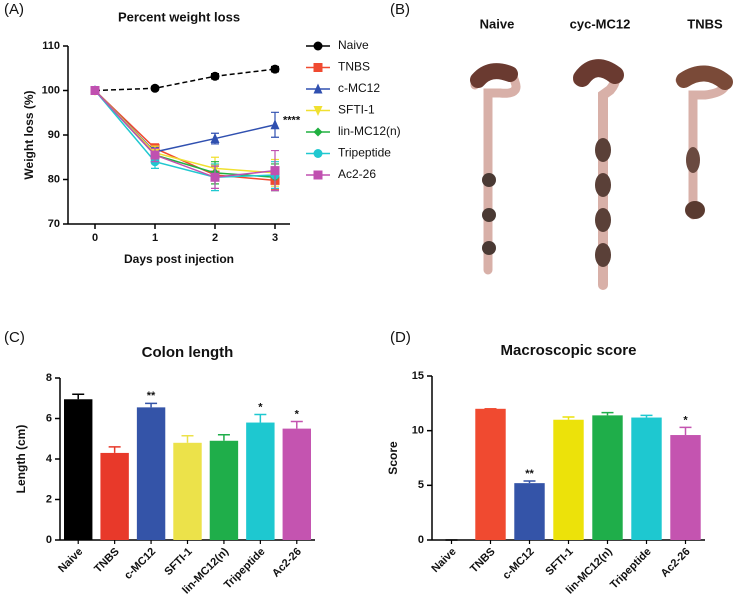 The image size is (745, 603). What do you see at coordinates (54, 135) in the screenshot?
I see `y-tick-label: 90` at bounding box center [54, 135].